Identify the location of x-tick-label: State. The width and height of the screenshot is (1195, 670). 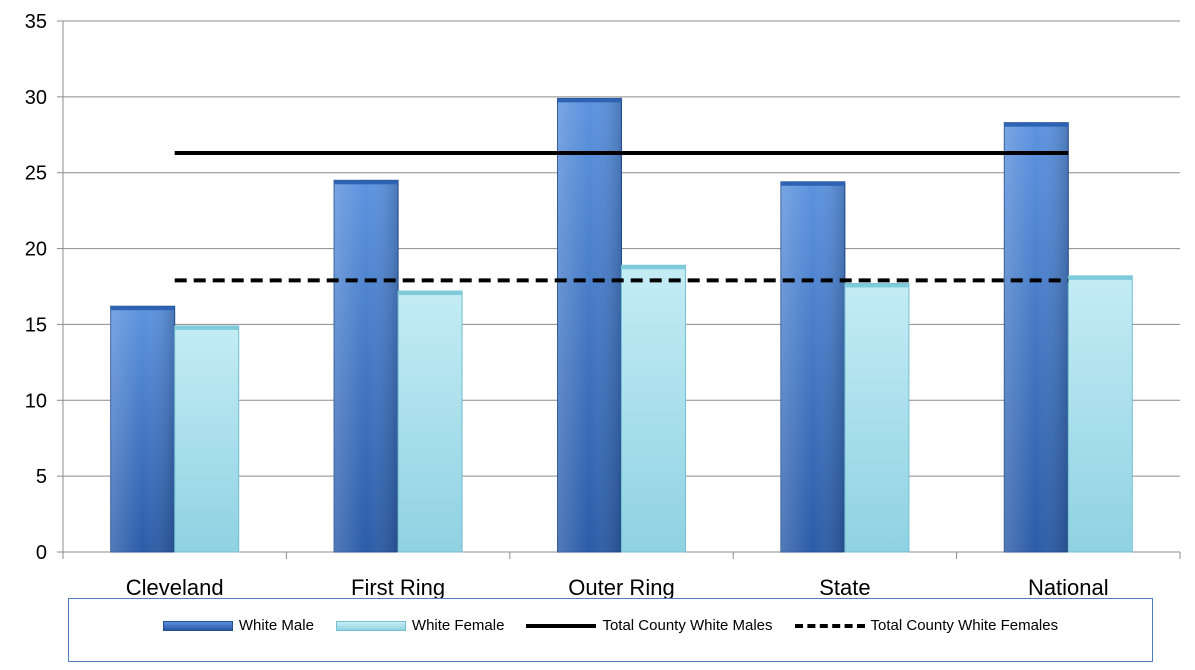
(844, 587).